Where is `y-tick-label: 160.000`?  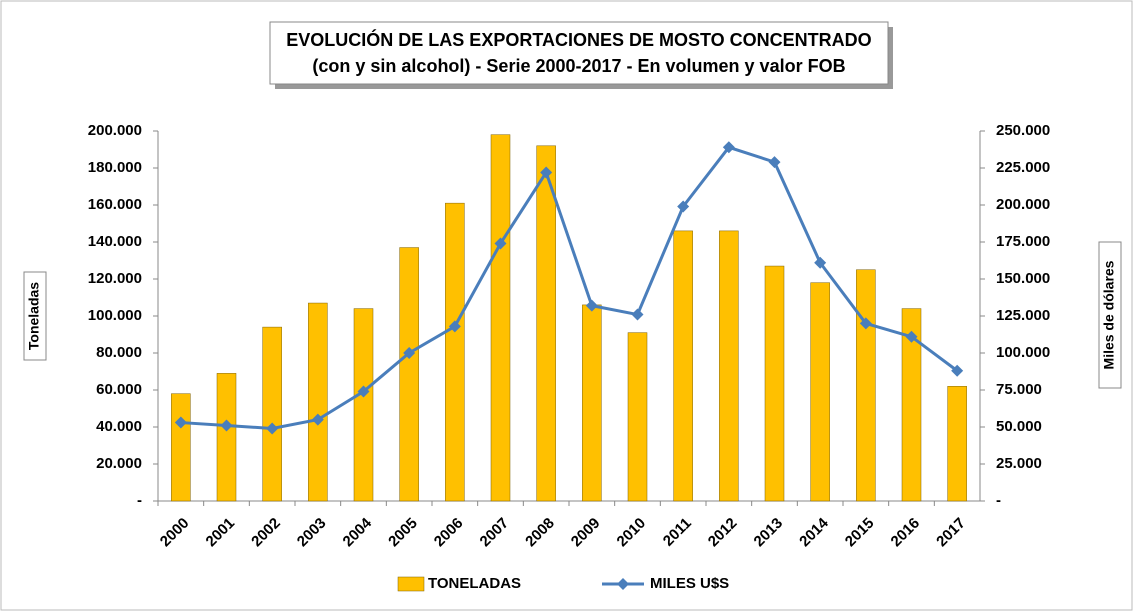 y-tick-label: 160.000 is located at coordinates (115, 204).